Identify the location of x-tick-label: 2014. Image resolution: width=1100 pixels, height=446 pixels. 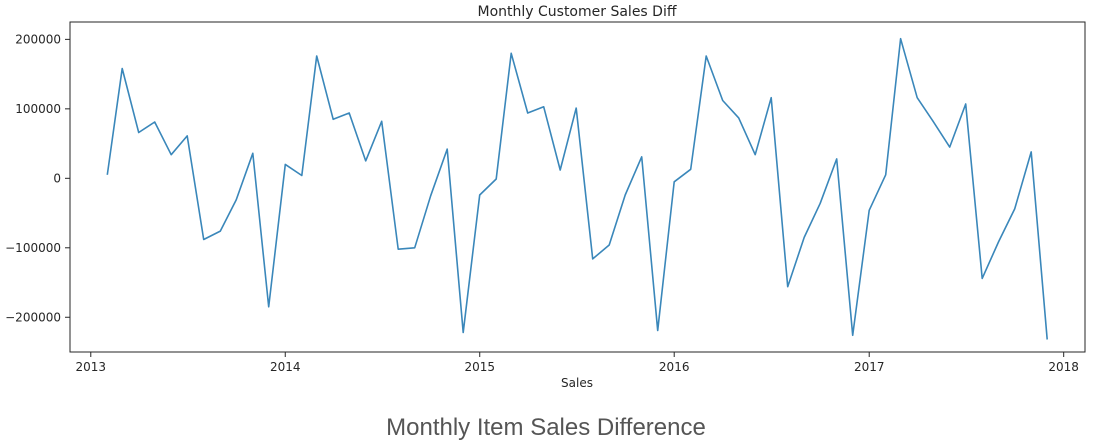
(285, 367).